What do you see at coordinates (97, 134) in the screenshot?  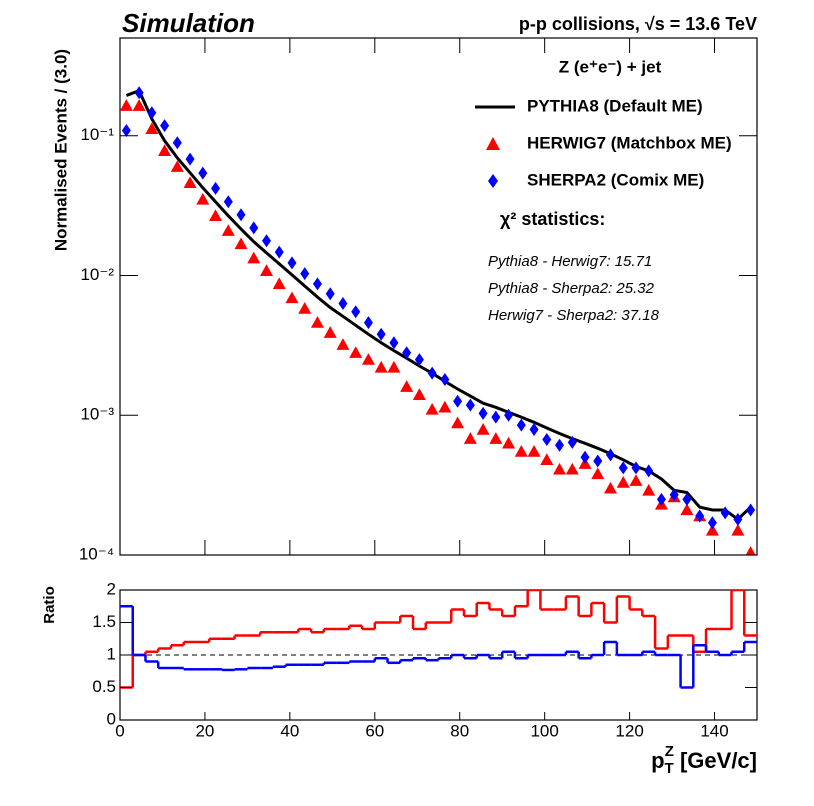 I see `y-tick-label: 10⁻¹` at bounding box center [97, 134].